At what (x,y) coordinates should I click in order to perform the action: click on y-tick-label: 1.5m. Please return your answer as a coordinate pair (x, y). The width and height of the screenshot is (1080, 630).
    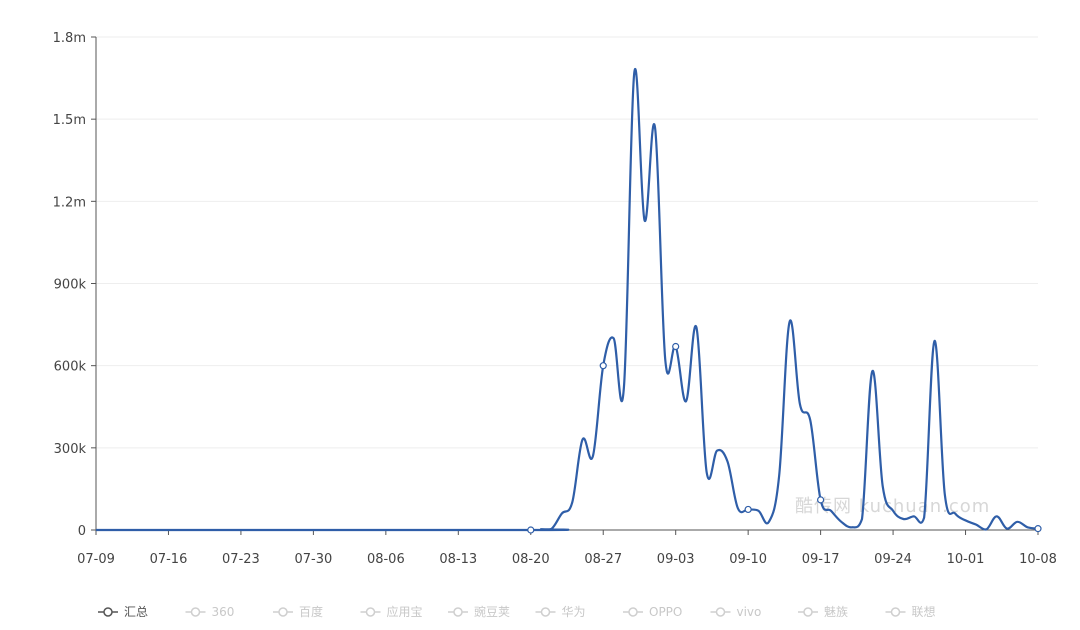
    Looking at the image, I should click on (69, 120).